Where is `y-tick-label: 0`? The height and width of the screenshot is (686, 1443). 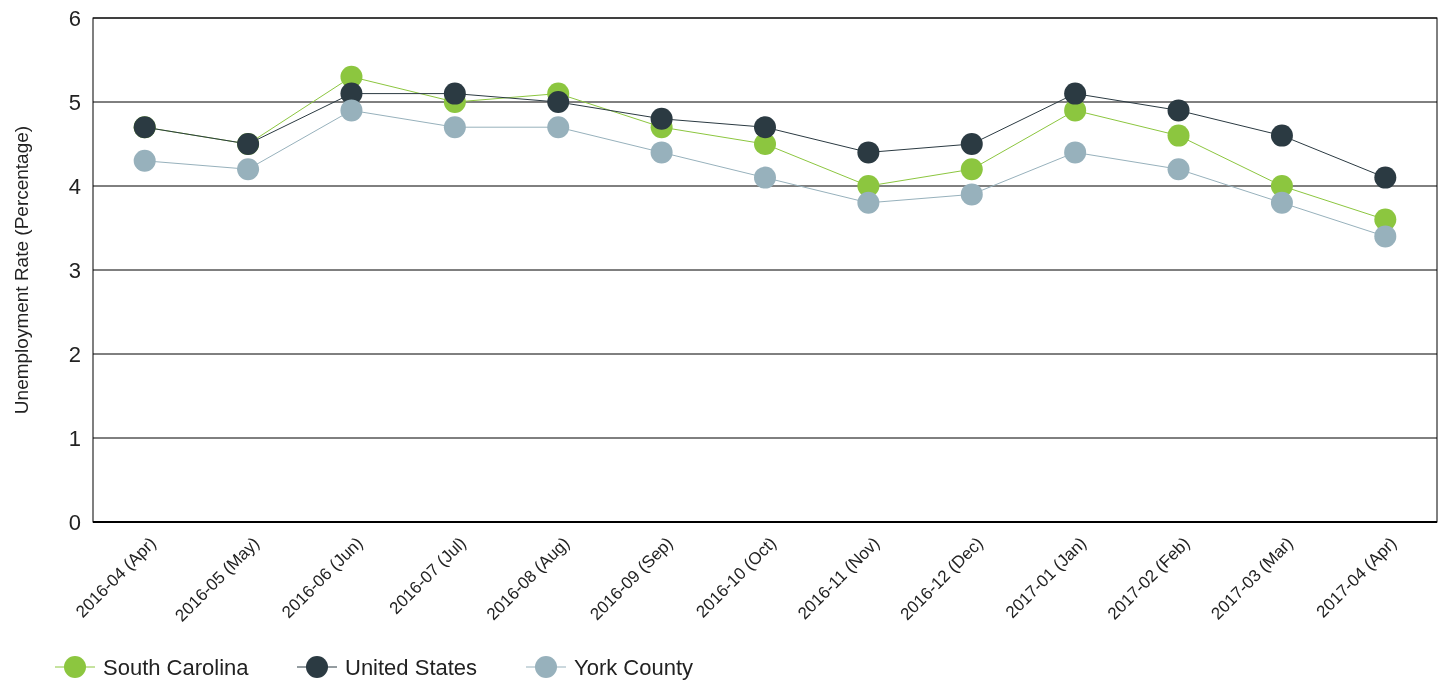
y-tick-label: 0 is located at coordinates (74, 522).